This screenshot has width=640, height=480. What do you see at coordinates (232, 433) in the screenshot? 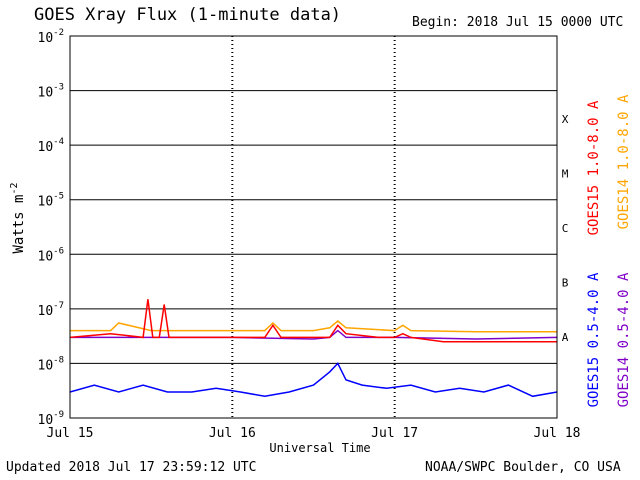
I see `x-tick-label: Jul 16` at bounding box center [232, 433].